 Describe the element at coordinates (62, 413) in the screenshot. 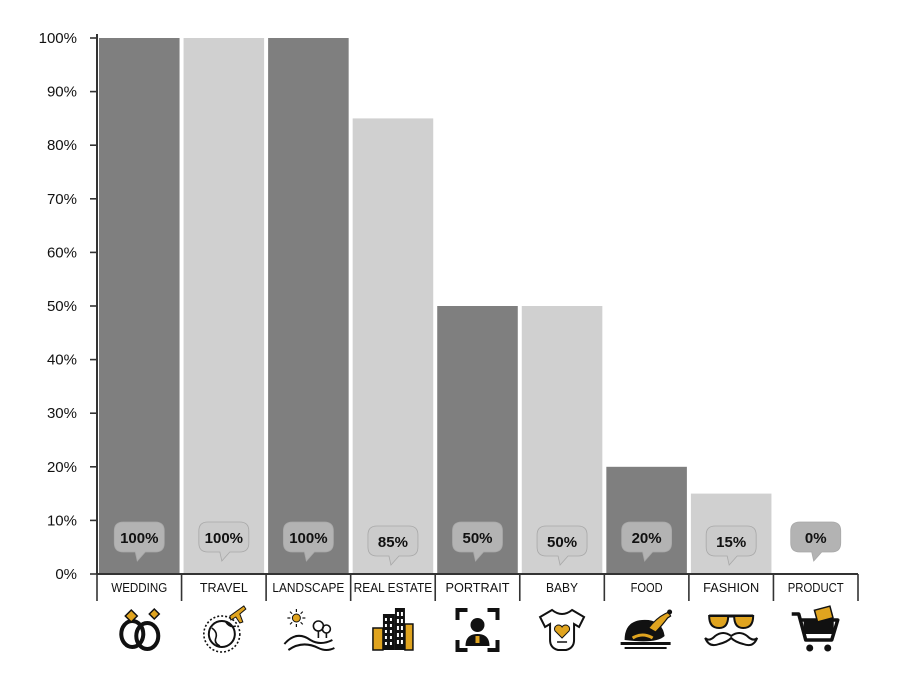

I see `y-tick-label: 30%` at that location.